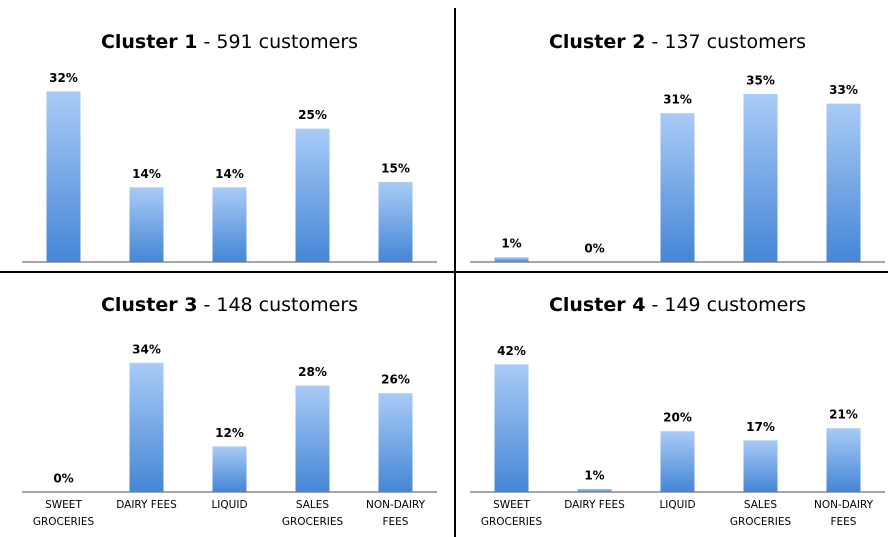  What do you see at coordinates (597, 305) in the screenshot?
I see `title-name: Cluster 4` at bounding box center [597, 305].